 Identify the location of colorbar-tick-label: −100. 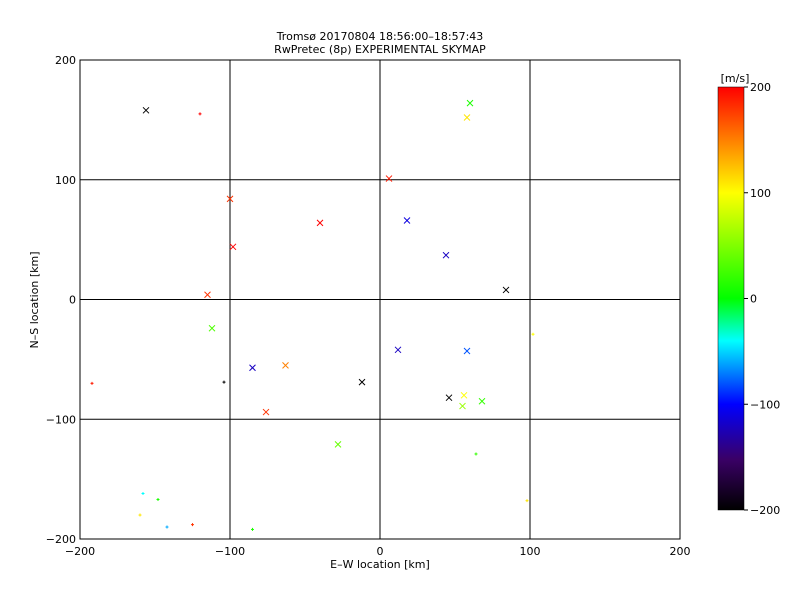
(765, 404).